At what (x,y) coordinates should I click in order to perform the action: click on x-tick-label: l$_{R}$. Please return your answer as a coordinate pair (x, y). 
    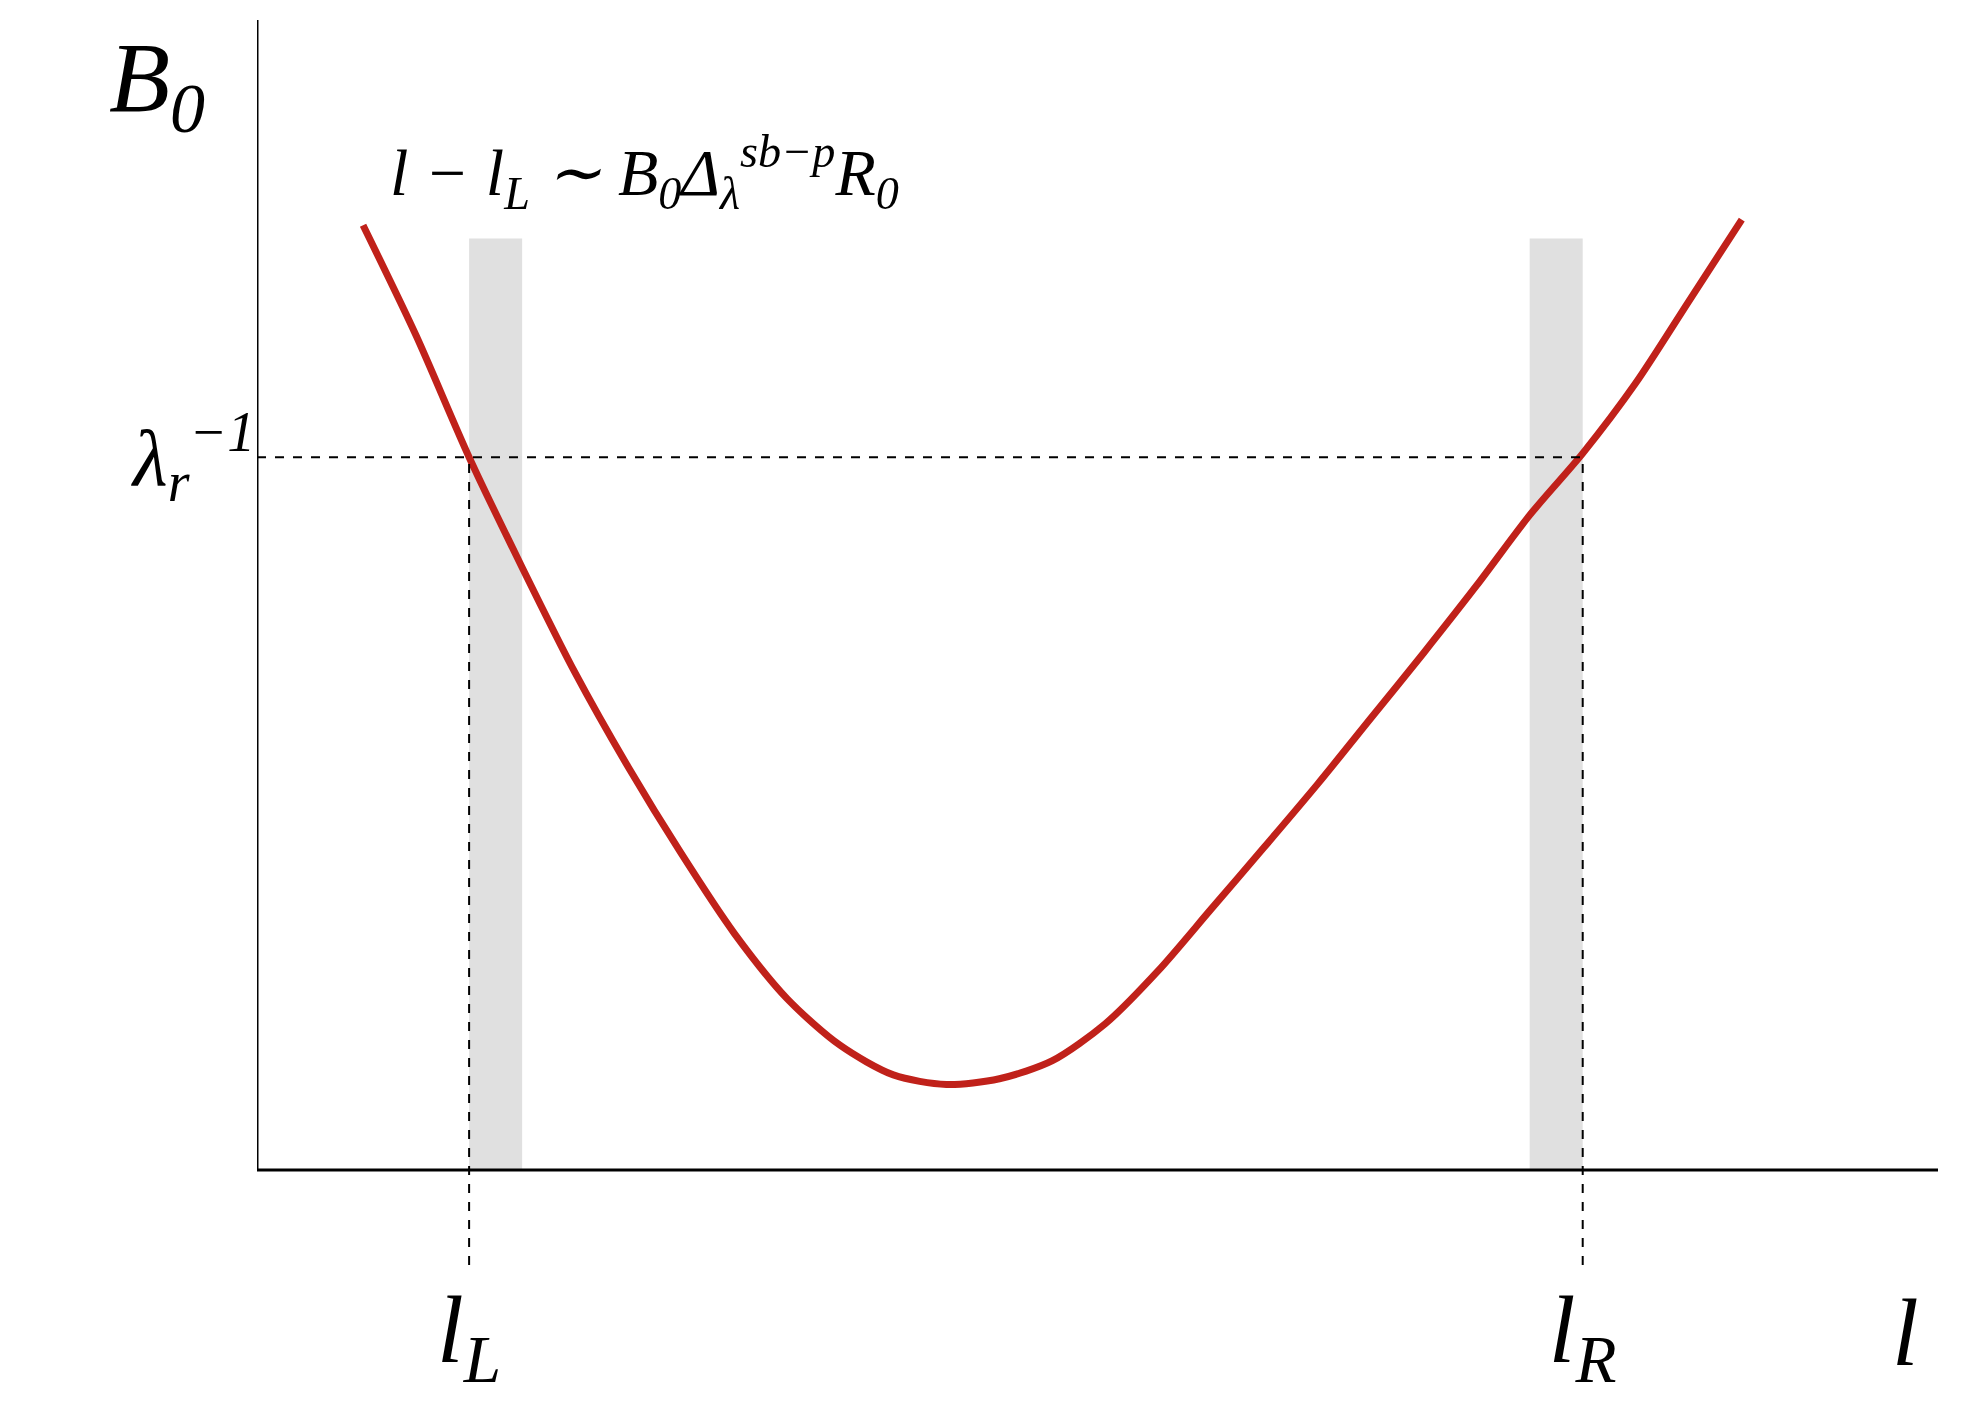
    Looking at the image, I should click on (1582, 1337).